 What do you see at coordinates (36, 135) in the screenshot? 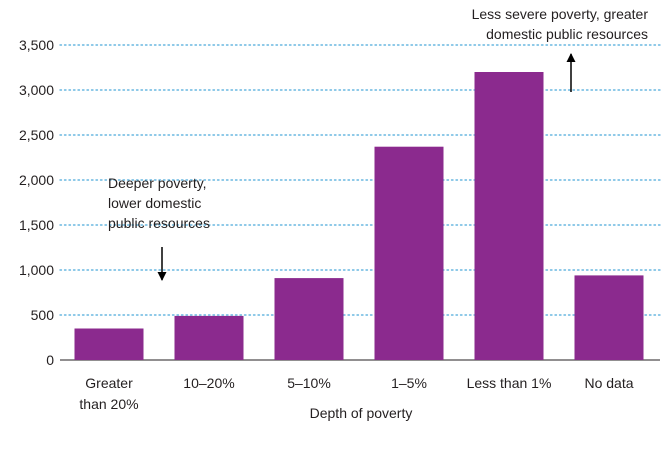
I see `y-tick-label: 2,500` at bounding box center [36, 135].